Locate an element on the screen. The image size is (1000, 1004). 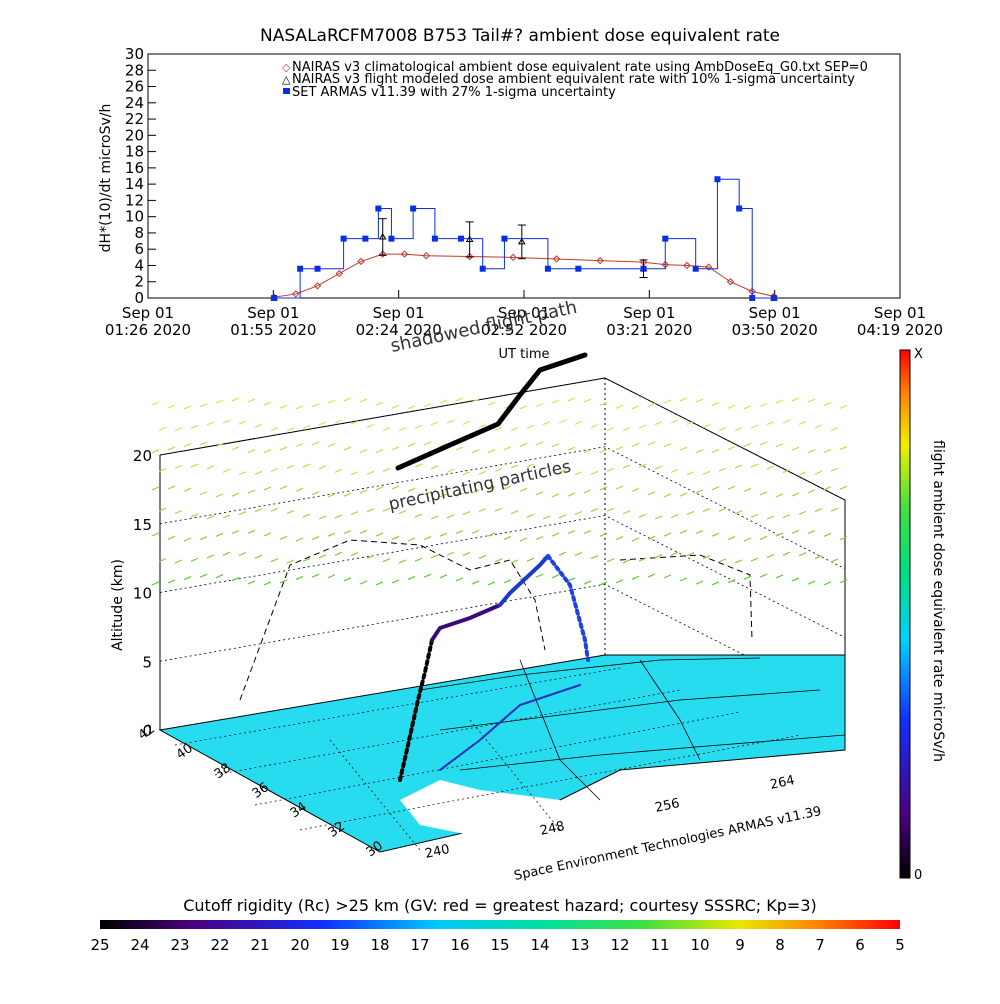
y-tick-label: 30 is located at coordinates (134, 54).